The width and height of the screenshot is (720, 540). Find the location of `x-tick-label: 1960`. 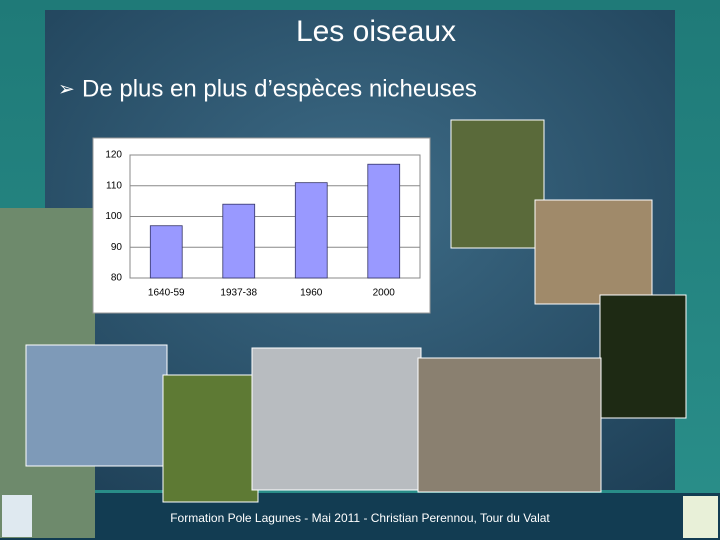

x-tick-label: 1960 is located at coordinates (311, 293).